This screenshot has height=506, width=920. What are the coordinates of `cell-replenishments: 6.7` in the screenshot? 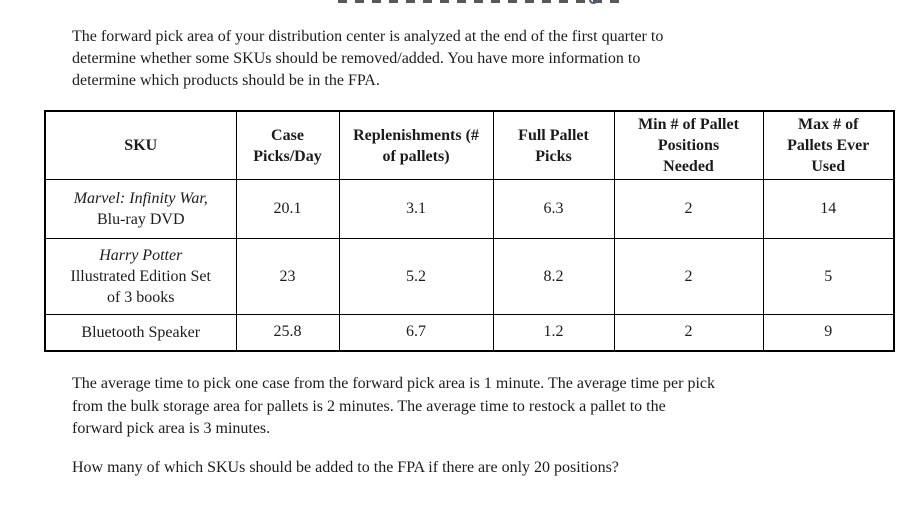 It's located at (416, 332).